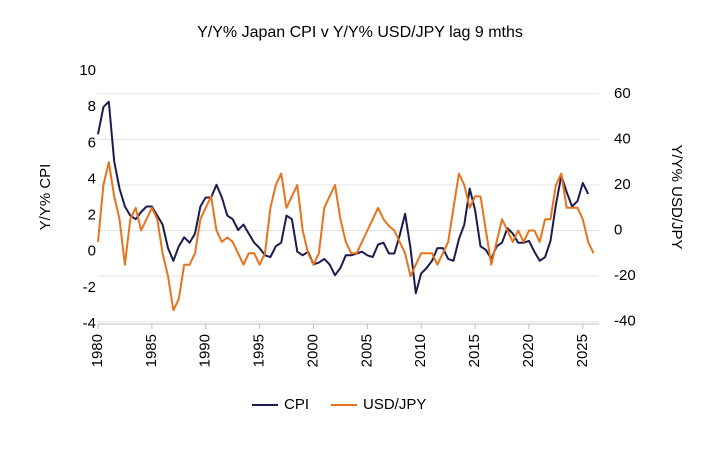  Describe the element at coordinates (87, 70) in the screenshot. I see `y-tick-label: 10` at that location.